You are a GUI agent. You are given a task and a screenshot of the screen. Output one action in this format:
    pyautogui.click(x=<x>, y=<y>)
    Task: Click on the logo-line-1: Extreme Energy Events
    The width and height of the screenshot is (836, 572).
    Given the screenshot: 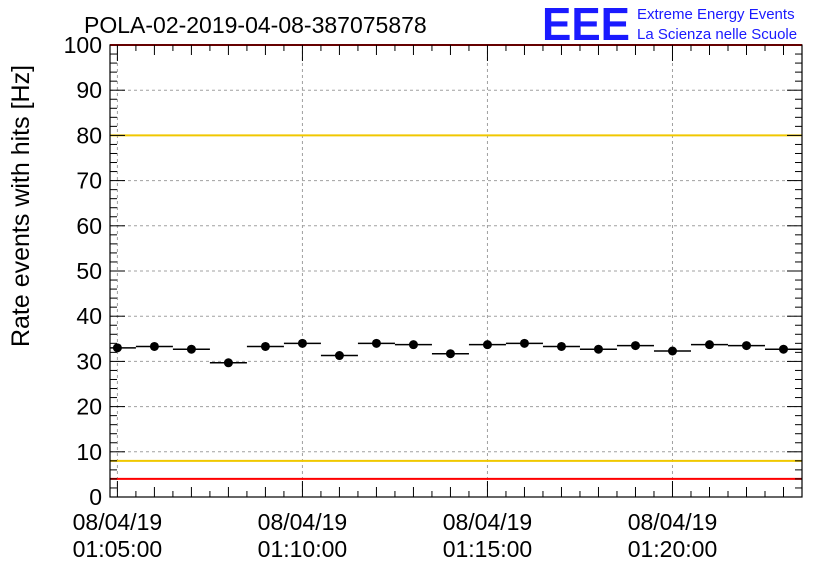 What is the action you would take?
    pyautogui.click(x=716, y=14)
    